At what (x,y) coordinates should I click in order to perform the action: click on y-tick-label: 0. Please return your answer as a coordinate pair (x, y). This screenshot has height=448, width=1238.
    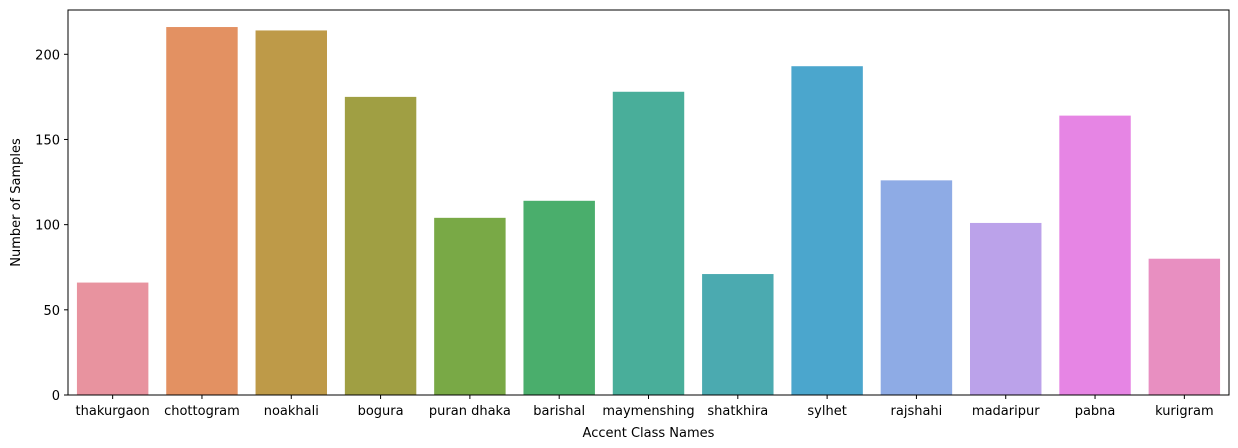
    Looking at the image, I should click on (56, 396).